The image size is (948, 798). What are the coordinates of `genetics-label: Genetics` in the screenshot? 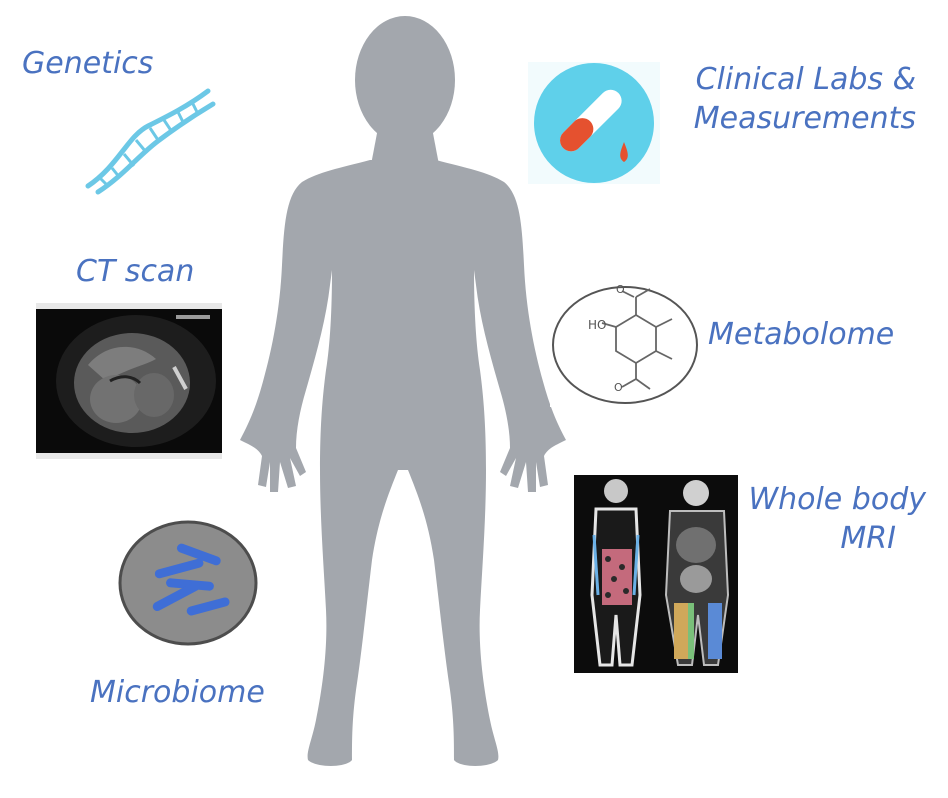 It's located at (88, 63).